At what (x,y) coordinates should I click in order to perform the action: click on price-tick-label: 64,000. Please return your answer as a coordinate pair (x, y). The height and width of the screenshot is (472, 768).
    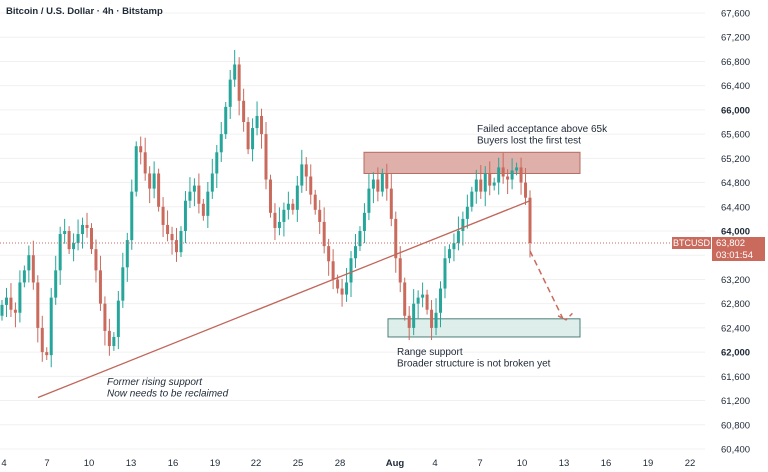
    Looking at the image, I should click on (735, 232).